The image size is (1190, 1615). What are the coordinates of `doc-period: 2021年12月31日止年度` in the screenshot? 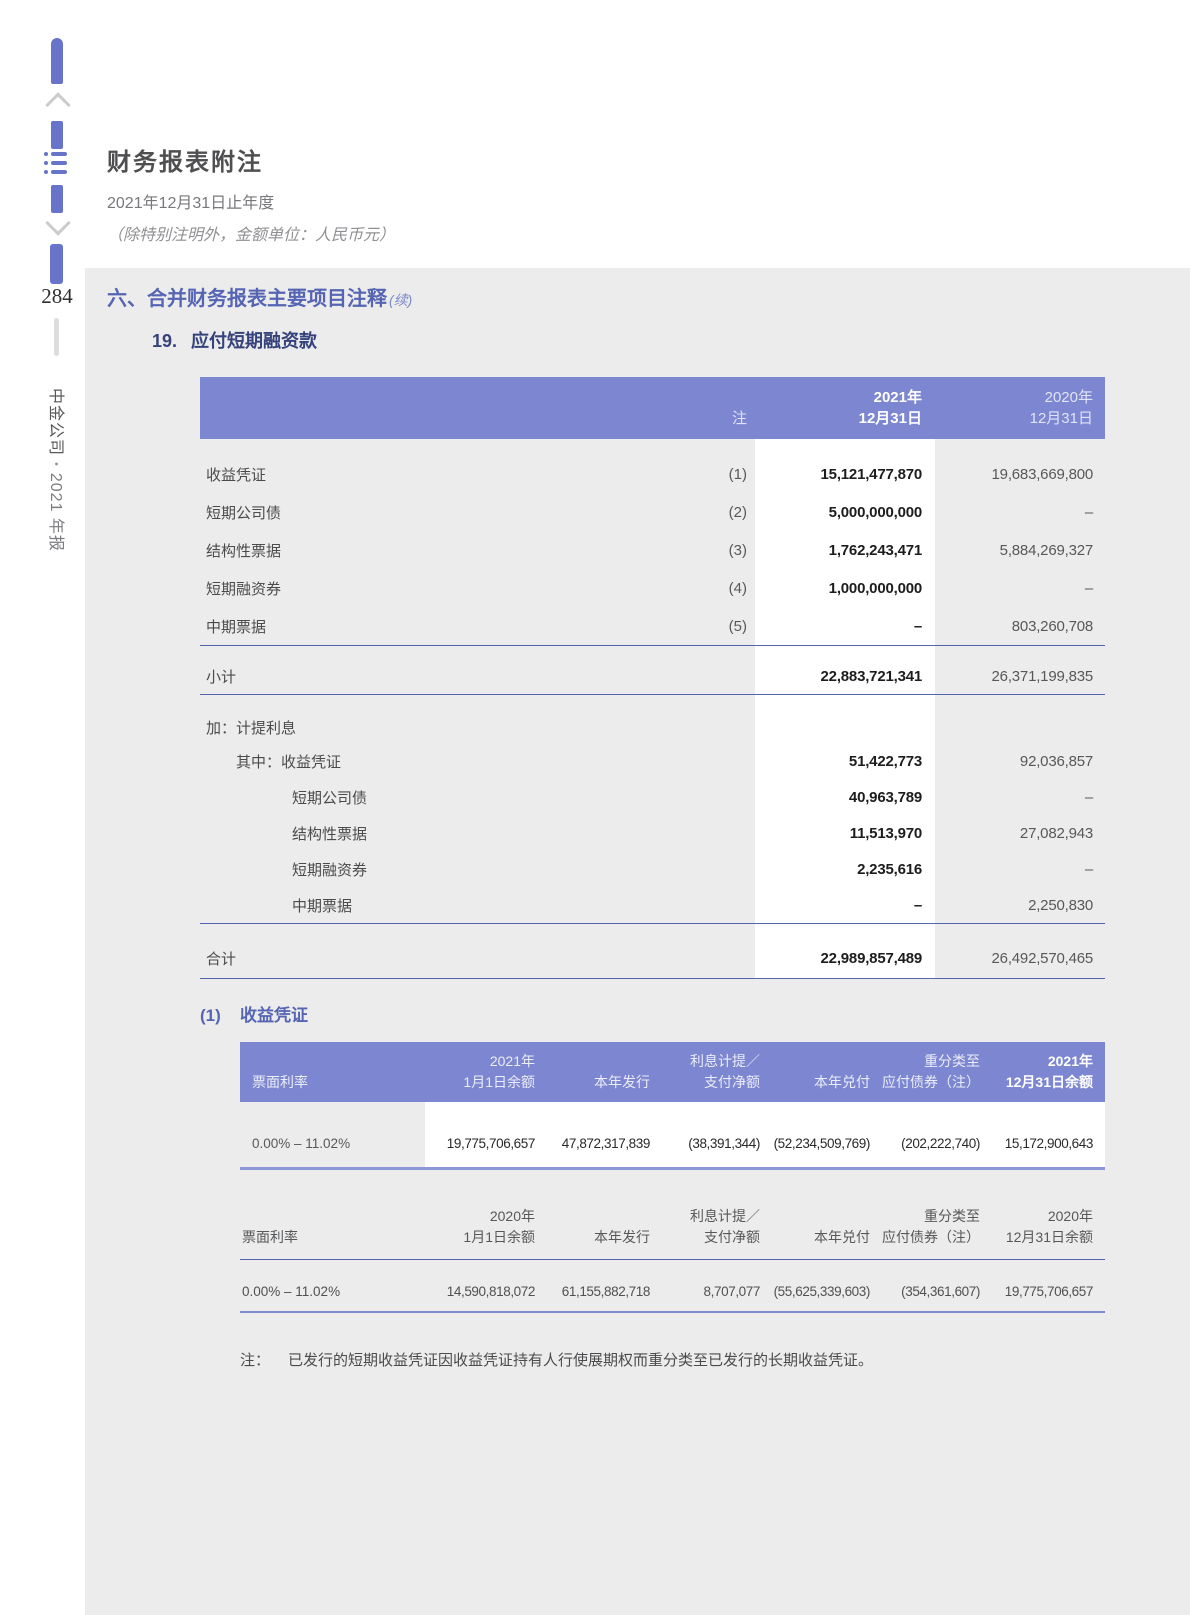 It's located at (191, 203).